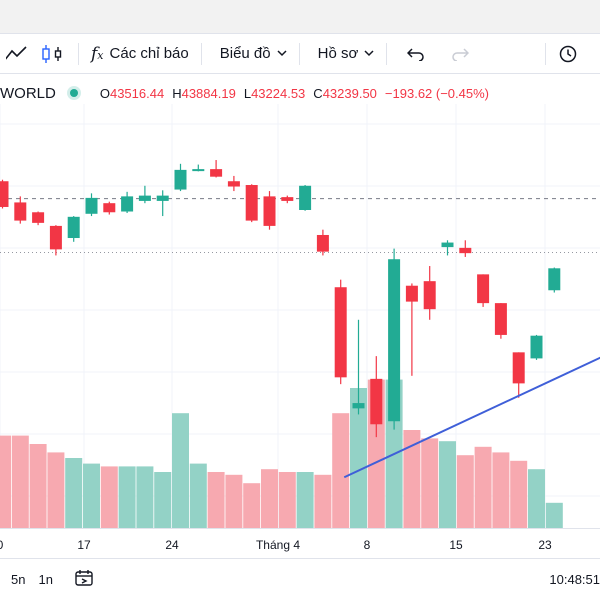 This screenshot has width=600, height=600. I want to click on undo-icon, so click(416, 54).